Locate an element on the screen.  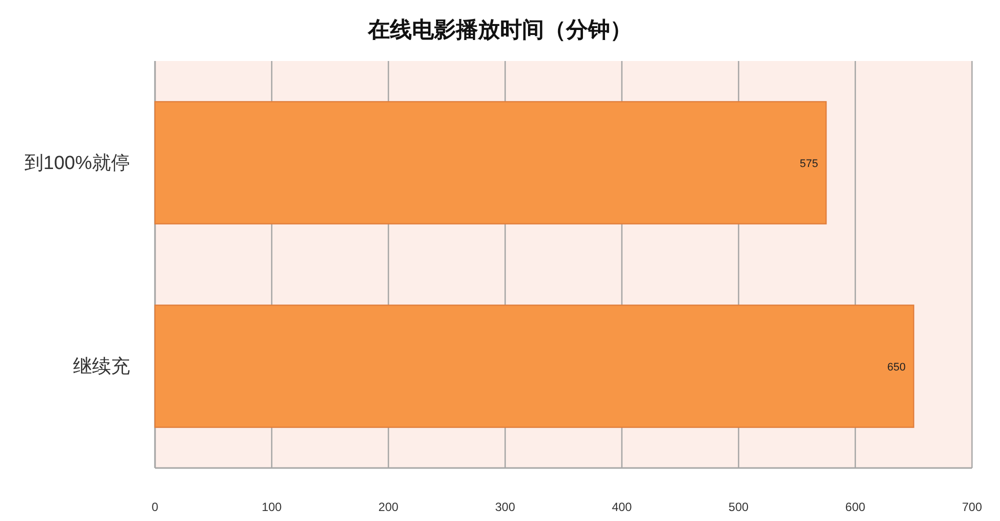
category-label: 到100%就停 is located at coordinates (77, 163).